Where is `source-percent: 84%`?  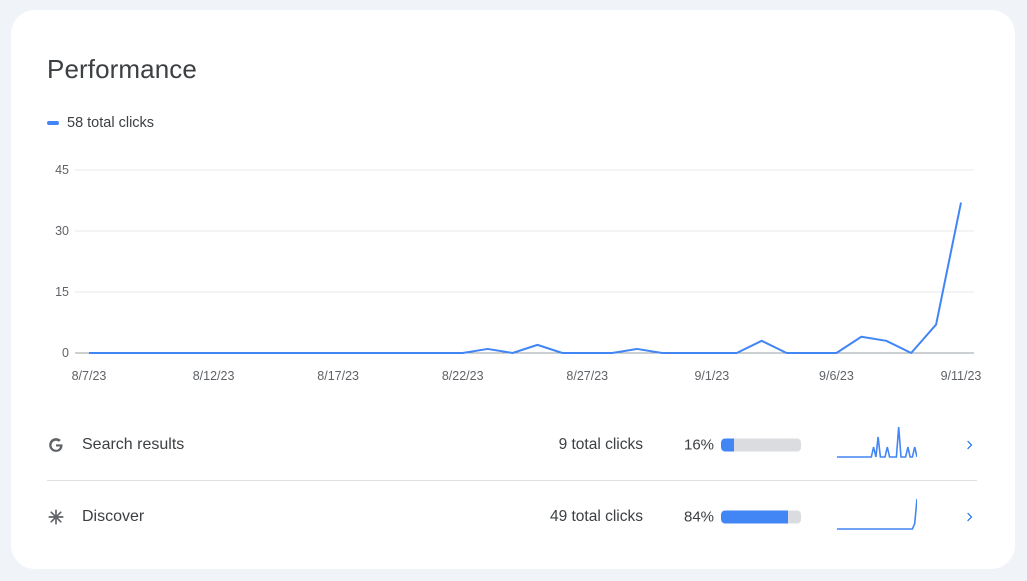 source-percent: 84% is located at coordinates (699, 517).